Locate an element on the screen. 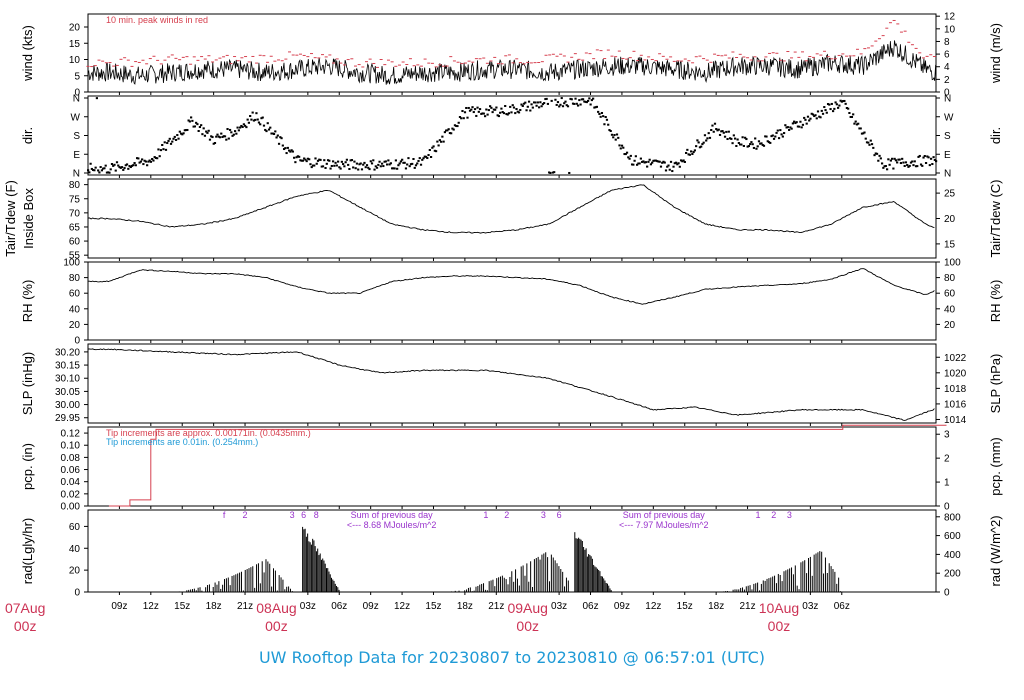  date-sublabel: 00z is located at coordinates (527, 626).